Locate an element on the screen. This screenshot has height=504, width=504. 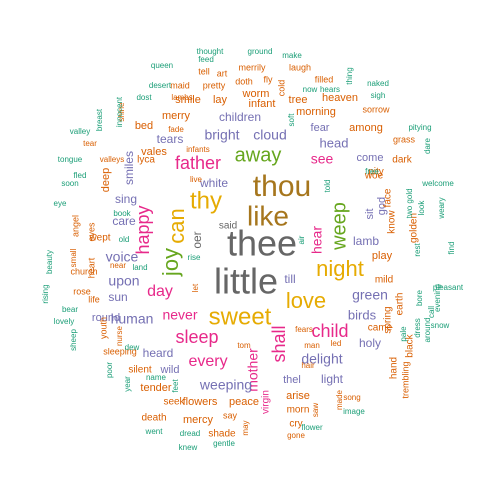
cloud-word-pale: pale is located at coordinates (403, 334).